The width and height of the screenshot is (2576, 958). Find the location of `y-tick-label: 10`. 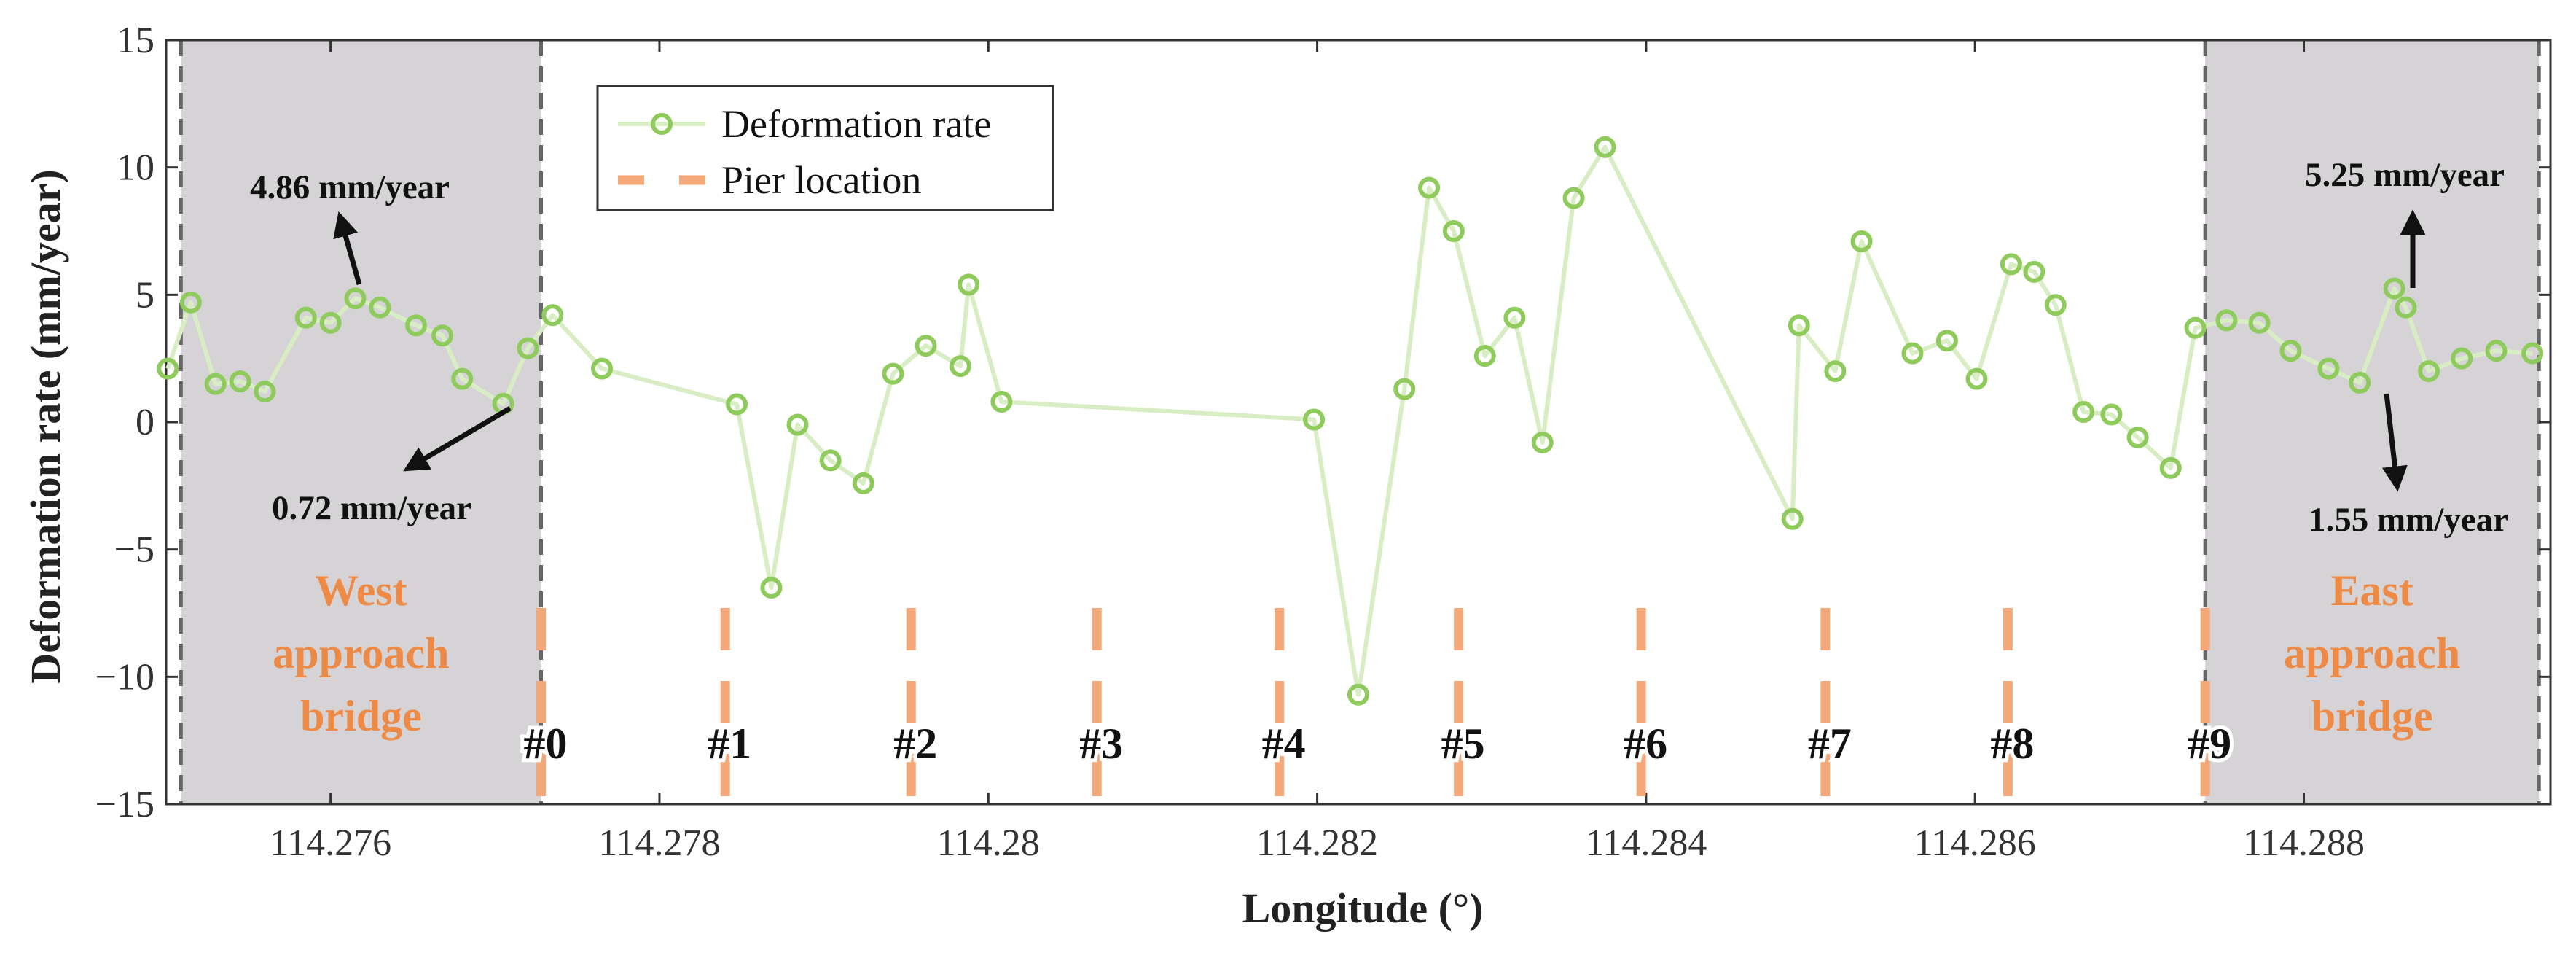

y-tick-label: 10 is located at coordinates (135, 168).